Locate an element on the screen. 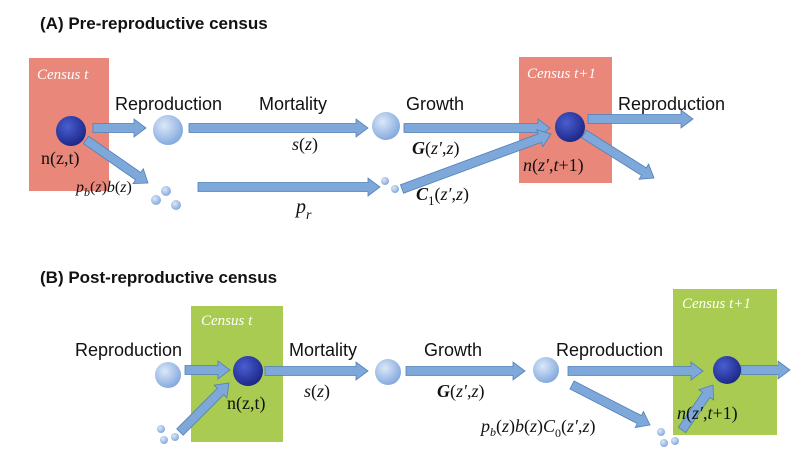 The image size is (806, 466). arrow-b5 is located at coordinates (635, 371).